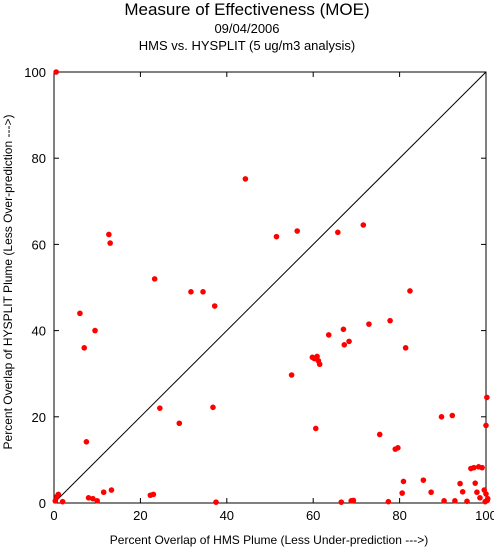 This screenshot has height=551, width=494. Describe the element at coordinates (39, 244) in the screenshot. I see `y-tick-label: 60` at that location.